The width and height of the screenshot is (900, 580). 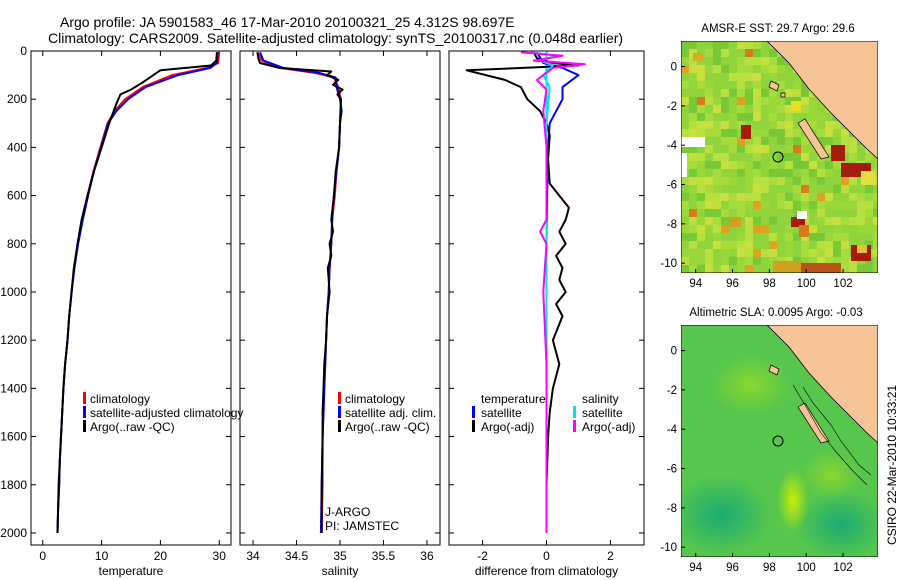 What do you see at coordinates (17, 244) in the screenshot?
I see `y-tick-label: 800` at bounding box center [17, 244].